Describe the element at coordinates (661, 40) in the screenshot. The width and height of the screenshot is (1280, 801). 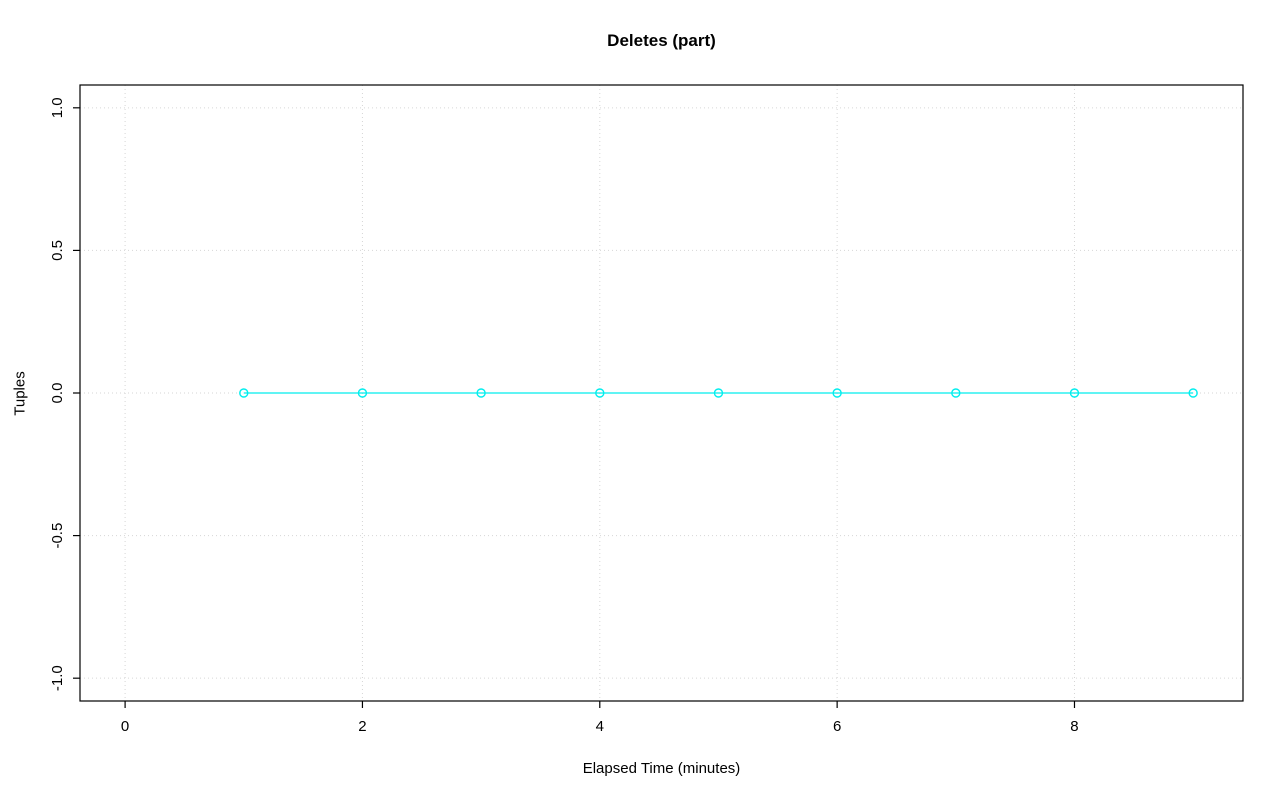
I see `chart-title: Deletes (part)` at that location.